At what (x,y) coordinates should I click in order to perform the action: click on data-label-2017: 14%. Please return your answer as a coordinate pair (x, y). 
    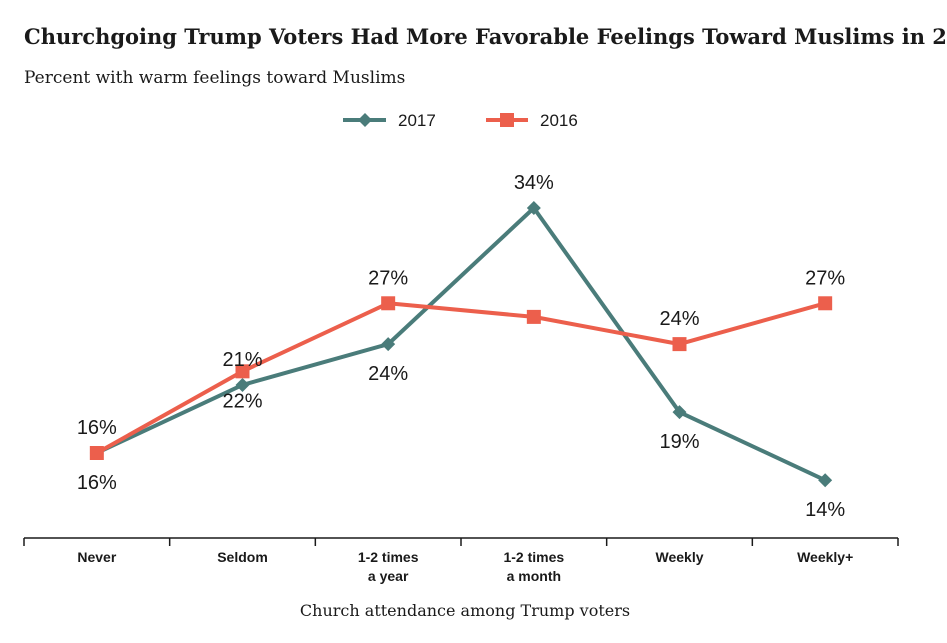
    Looking at the image, I should click on (825, 510).